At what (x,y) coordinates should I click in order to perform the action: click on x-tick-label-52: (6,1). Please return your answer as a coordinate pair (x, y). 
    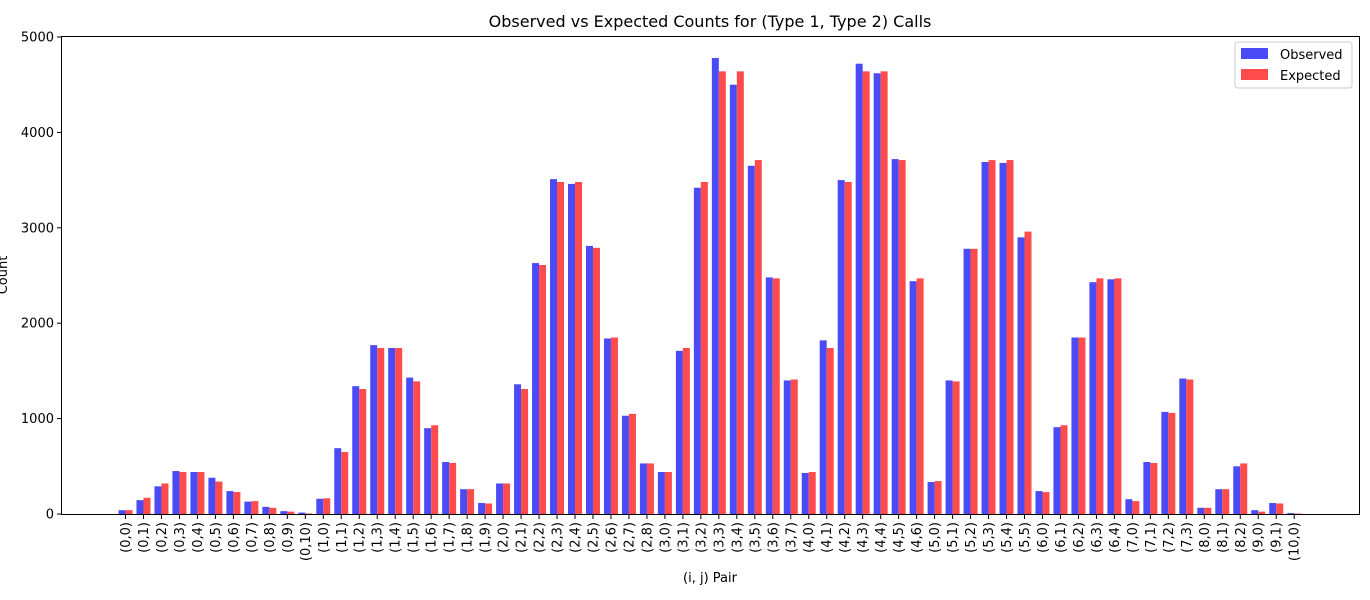
    Looking at the image, I should click on (1061, 537).